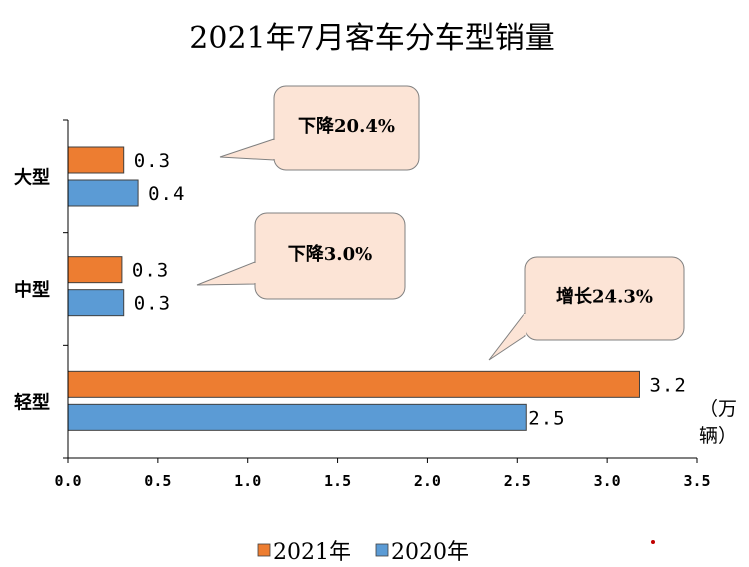 This screenshot has width=749, height=567. I want to click on x-tick-label: 1.5, so click(337, 481).